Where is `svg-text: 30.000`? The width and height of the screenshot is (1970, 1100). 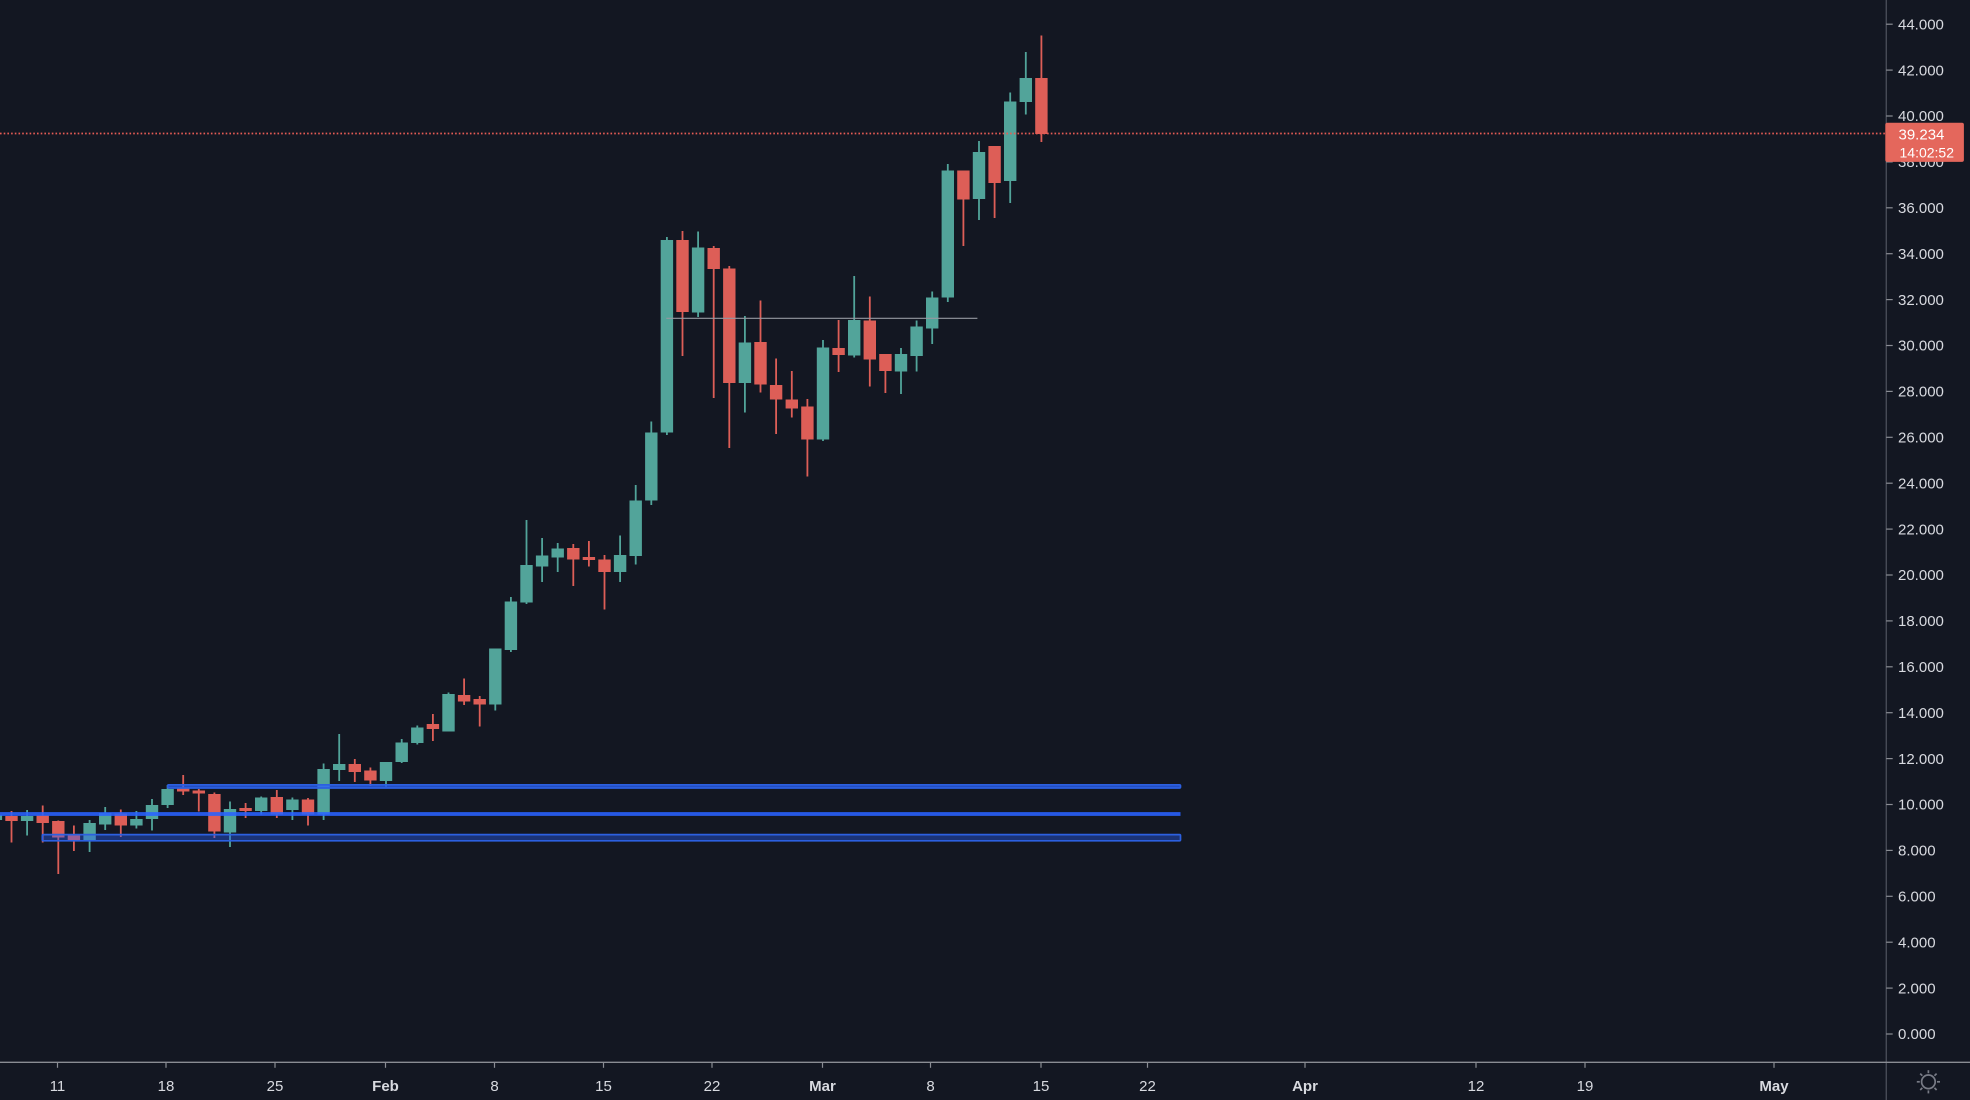
svg-text: 30.000 is located at coordinates (1921, 346).